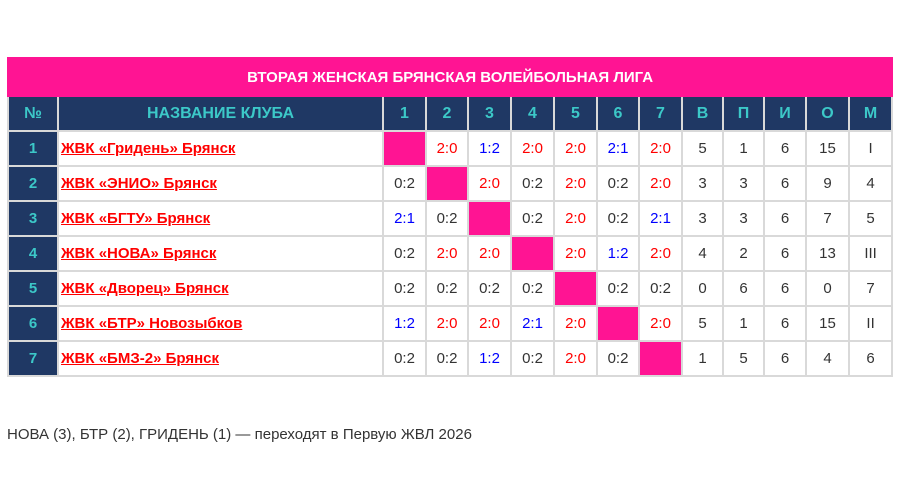 The image size is (900, 500). What do you see at coordinates (702, 288) in the screenshot?
I see `wins-cell: 0` at bounding box center [702, 288].